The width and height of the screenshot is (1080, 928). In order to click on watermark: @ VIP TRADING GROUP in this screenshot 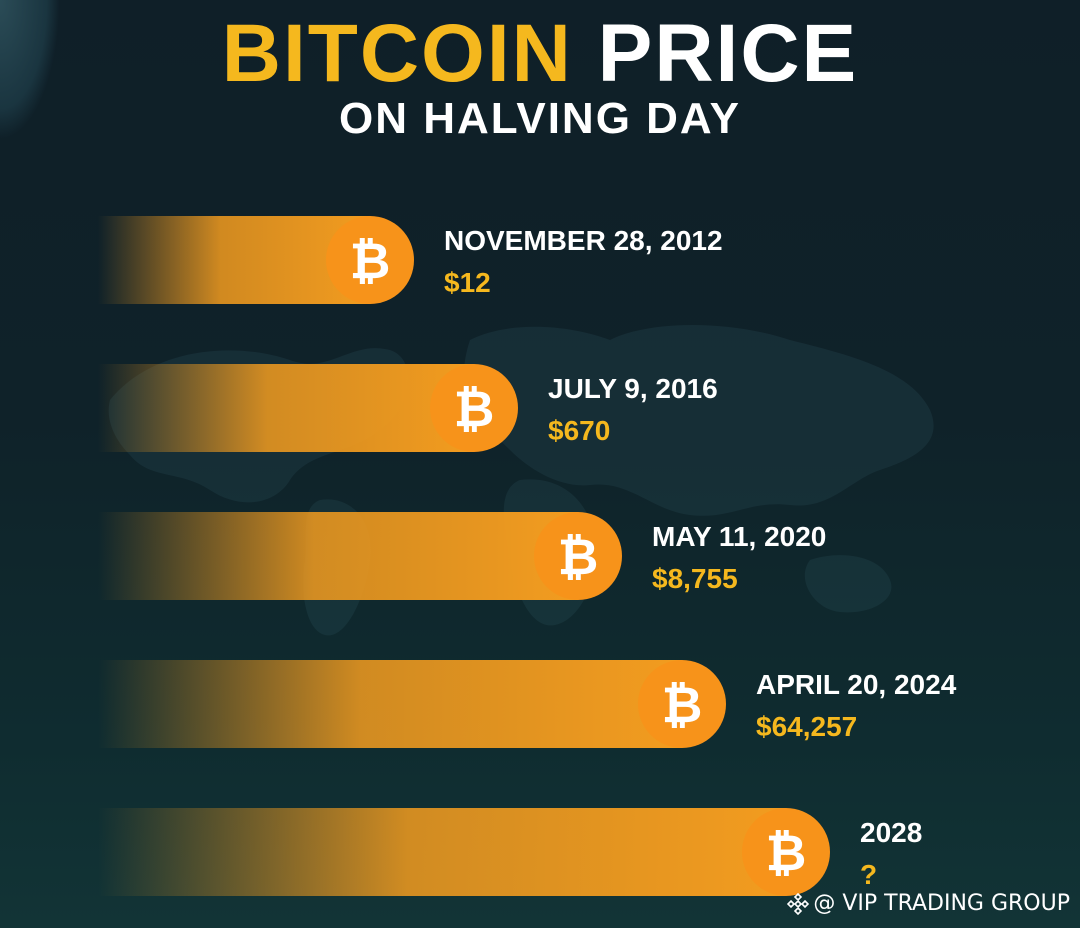, I will do `click(928, 904)`.